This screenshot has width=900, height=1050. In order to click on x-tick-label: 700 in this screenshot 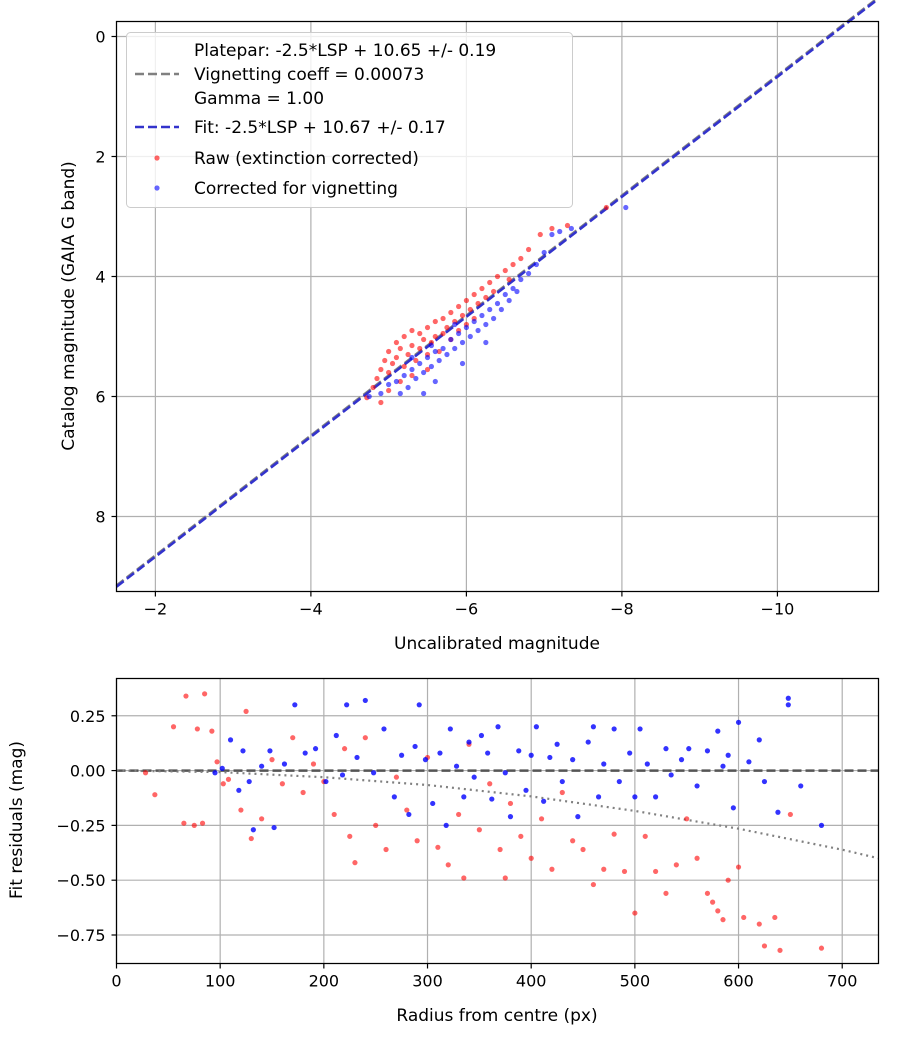, I will do `click(842, 981)`.